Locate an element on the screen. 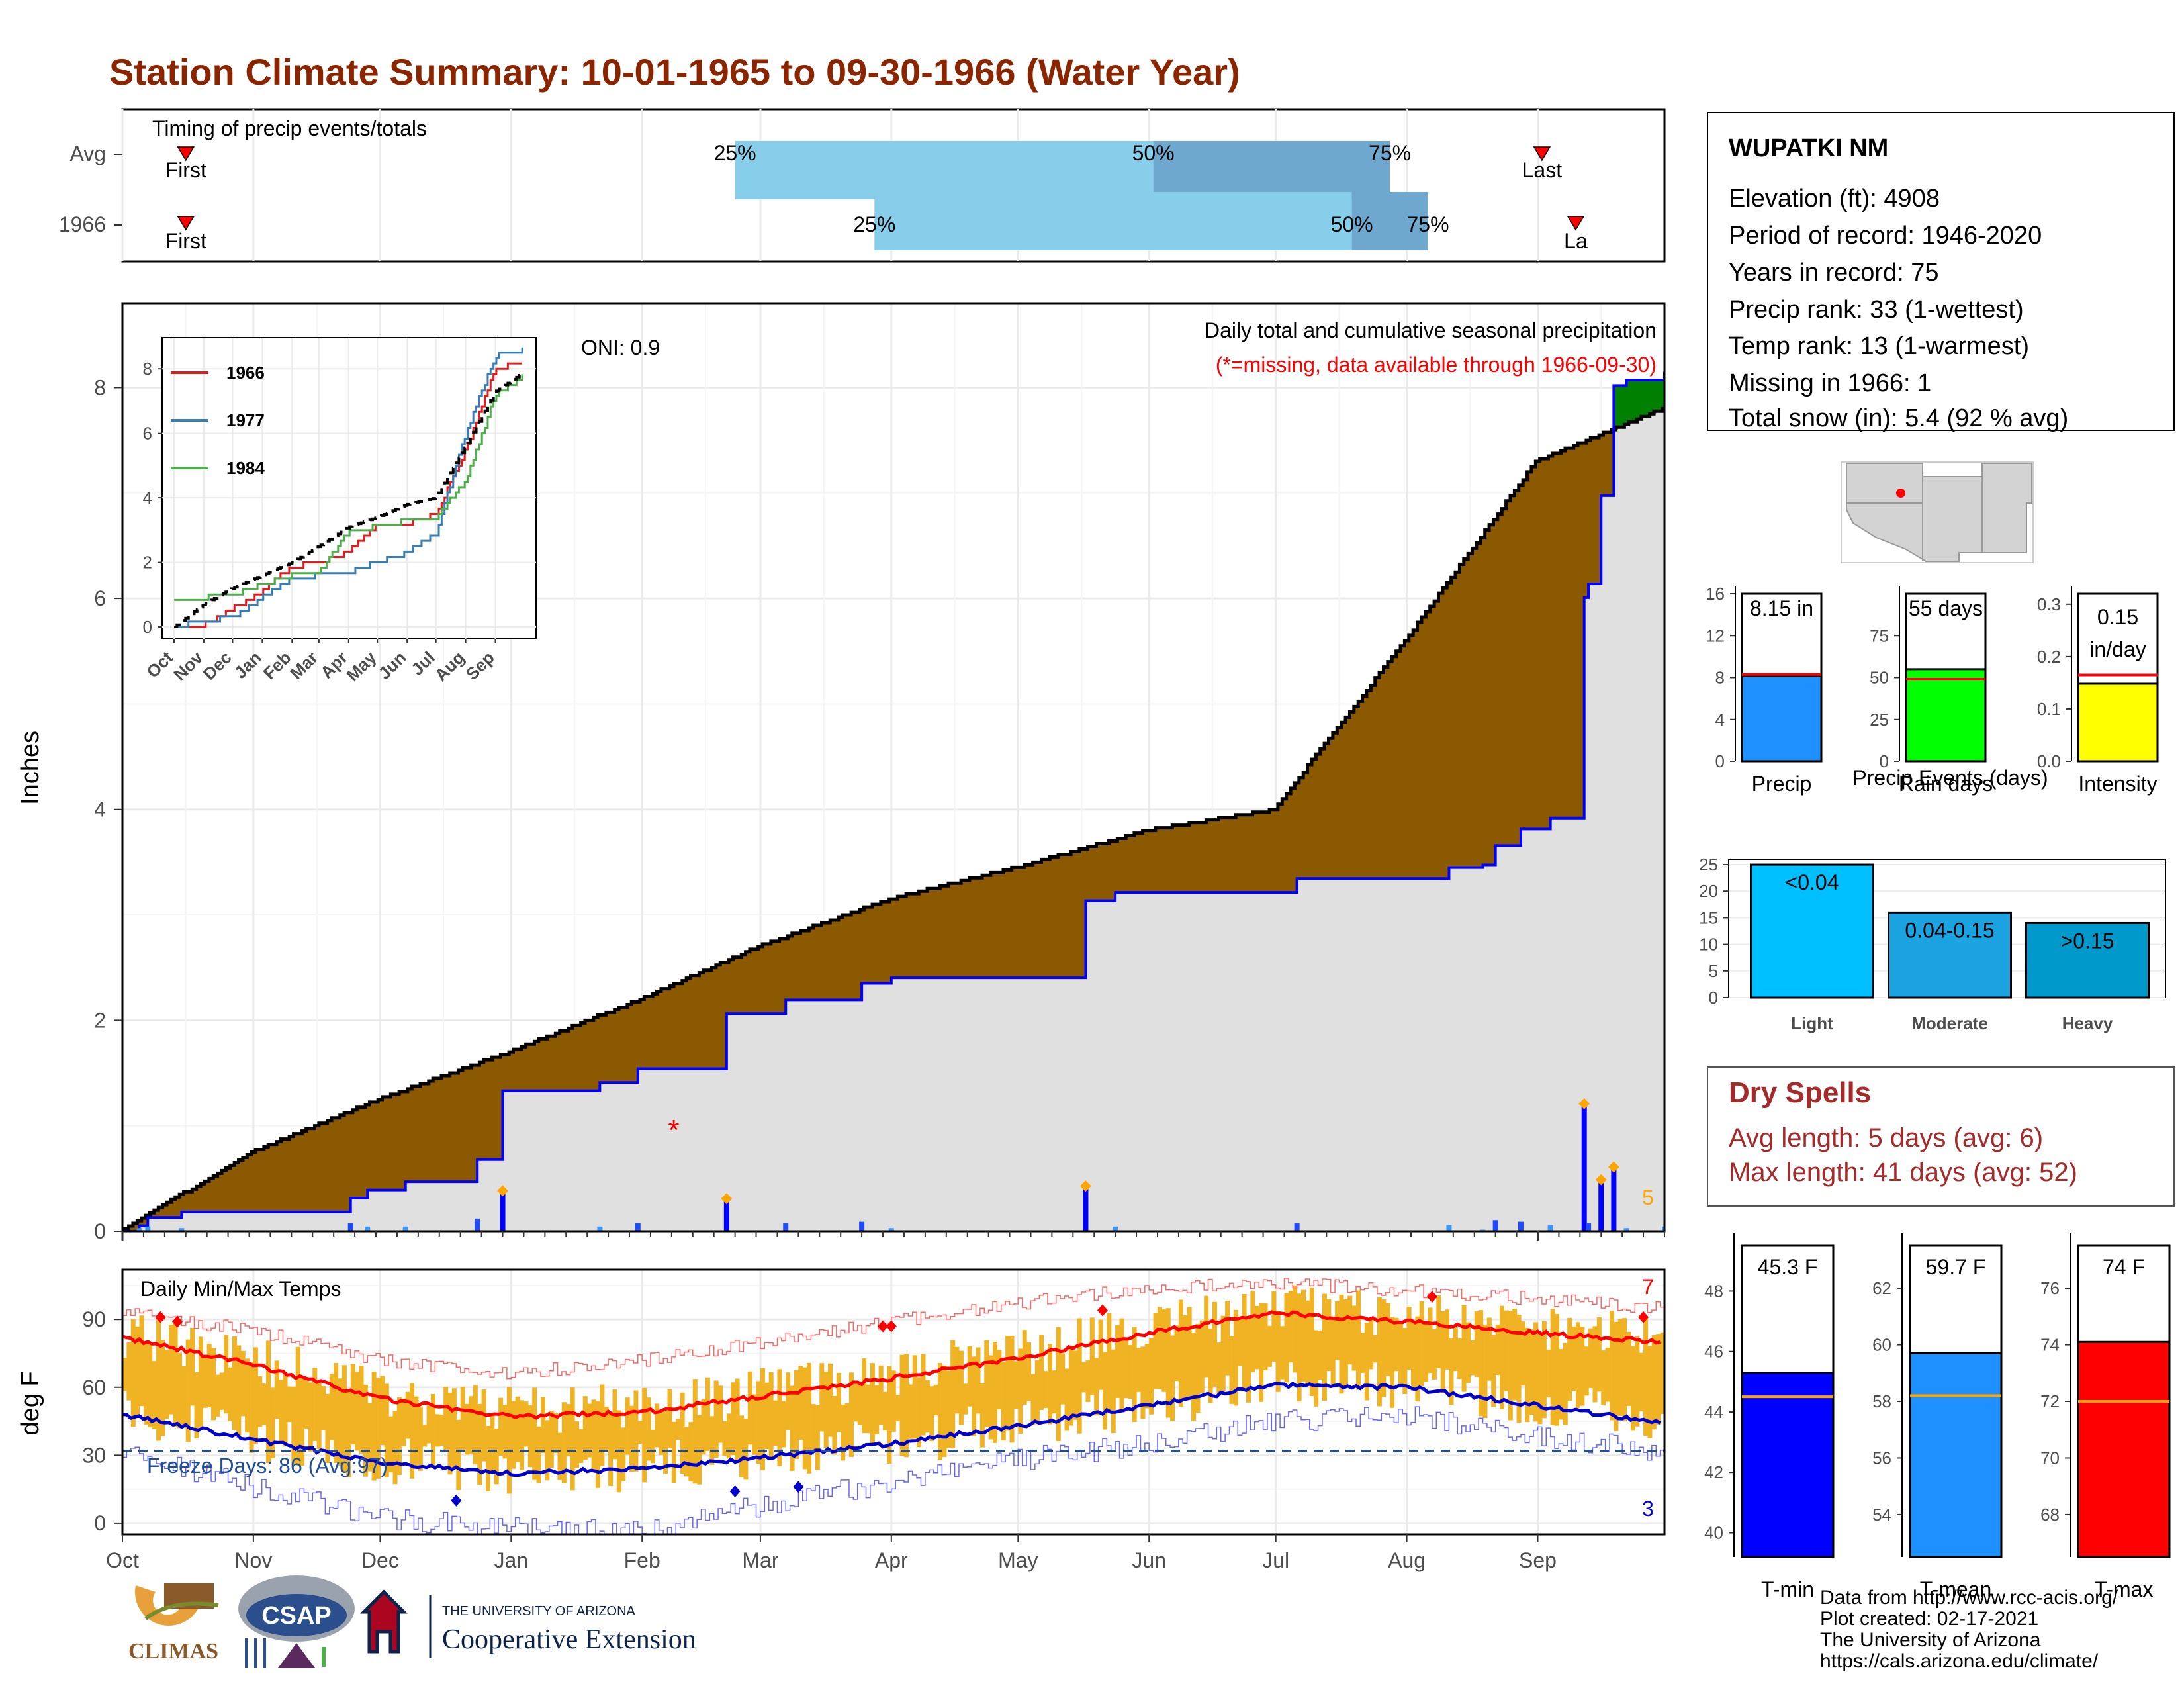 The width and height of the screenshot is (2184, 1688). events-x-label: Heavy is located at coordinates (2087, 1023).